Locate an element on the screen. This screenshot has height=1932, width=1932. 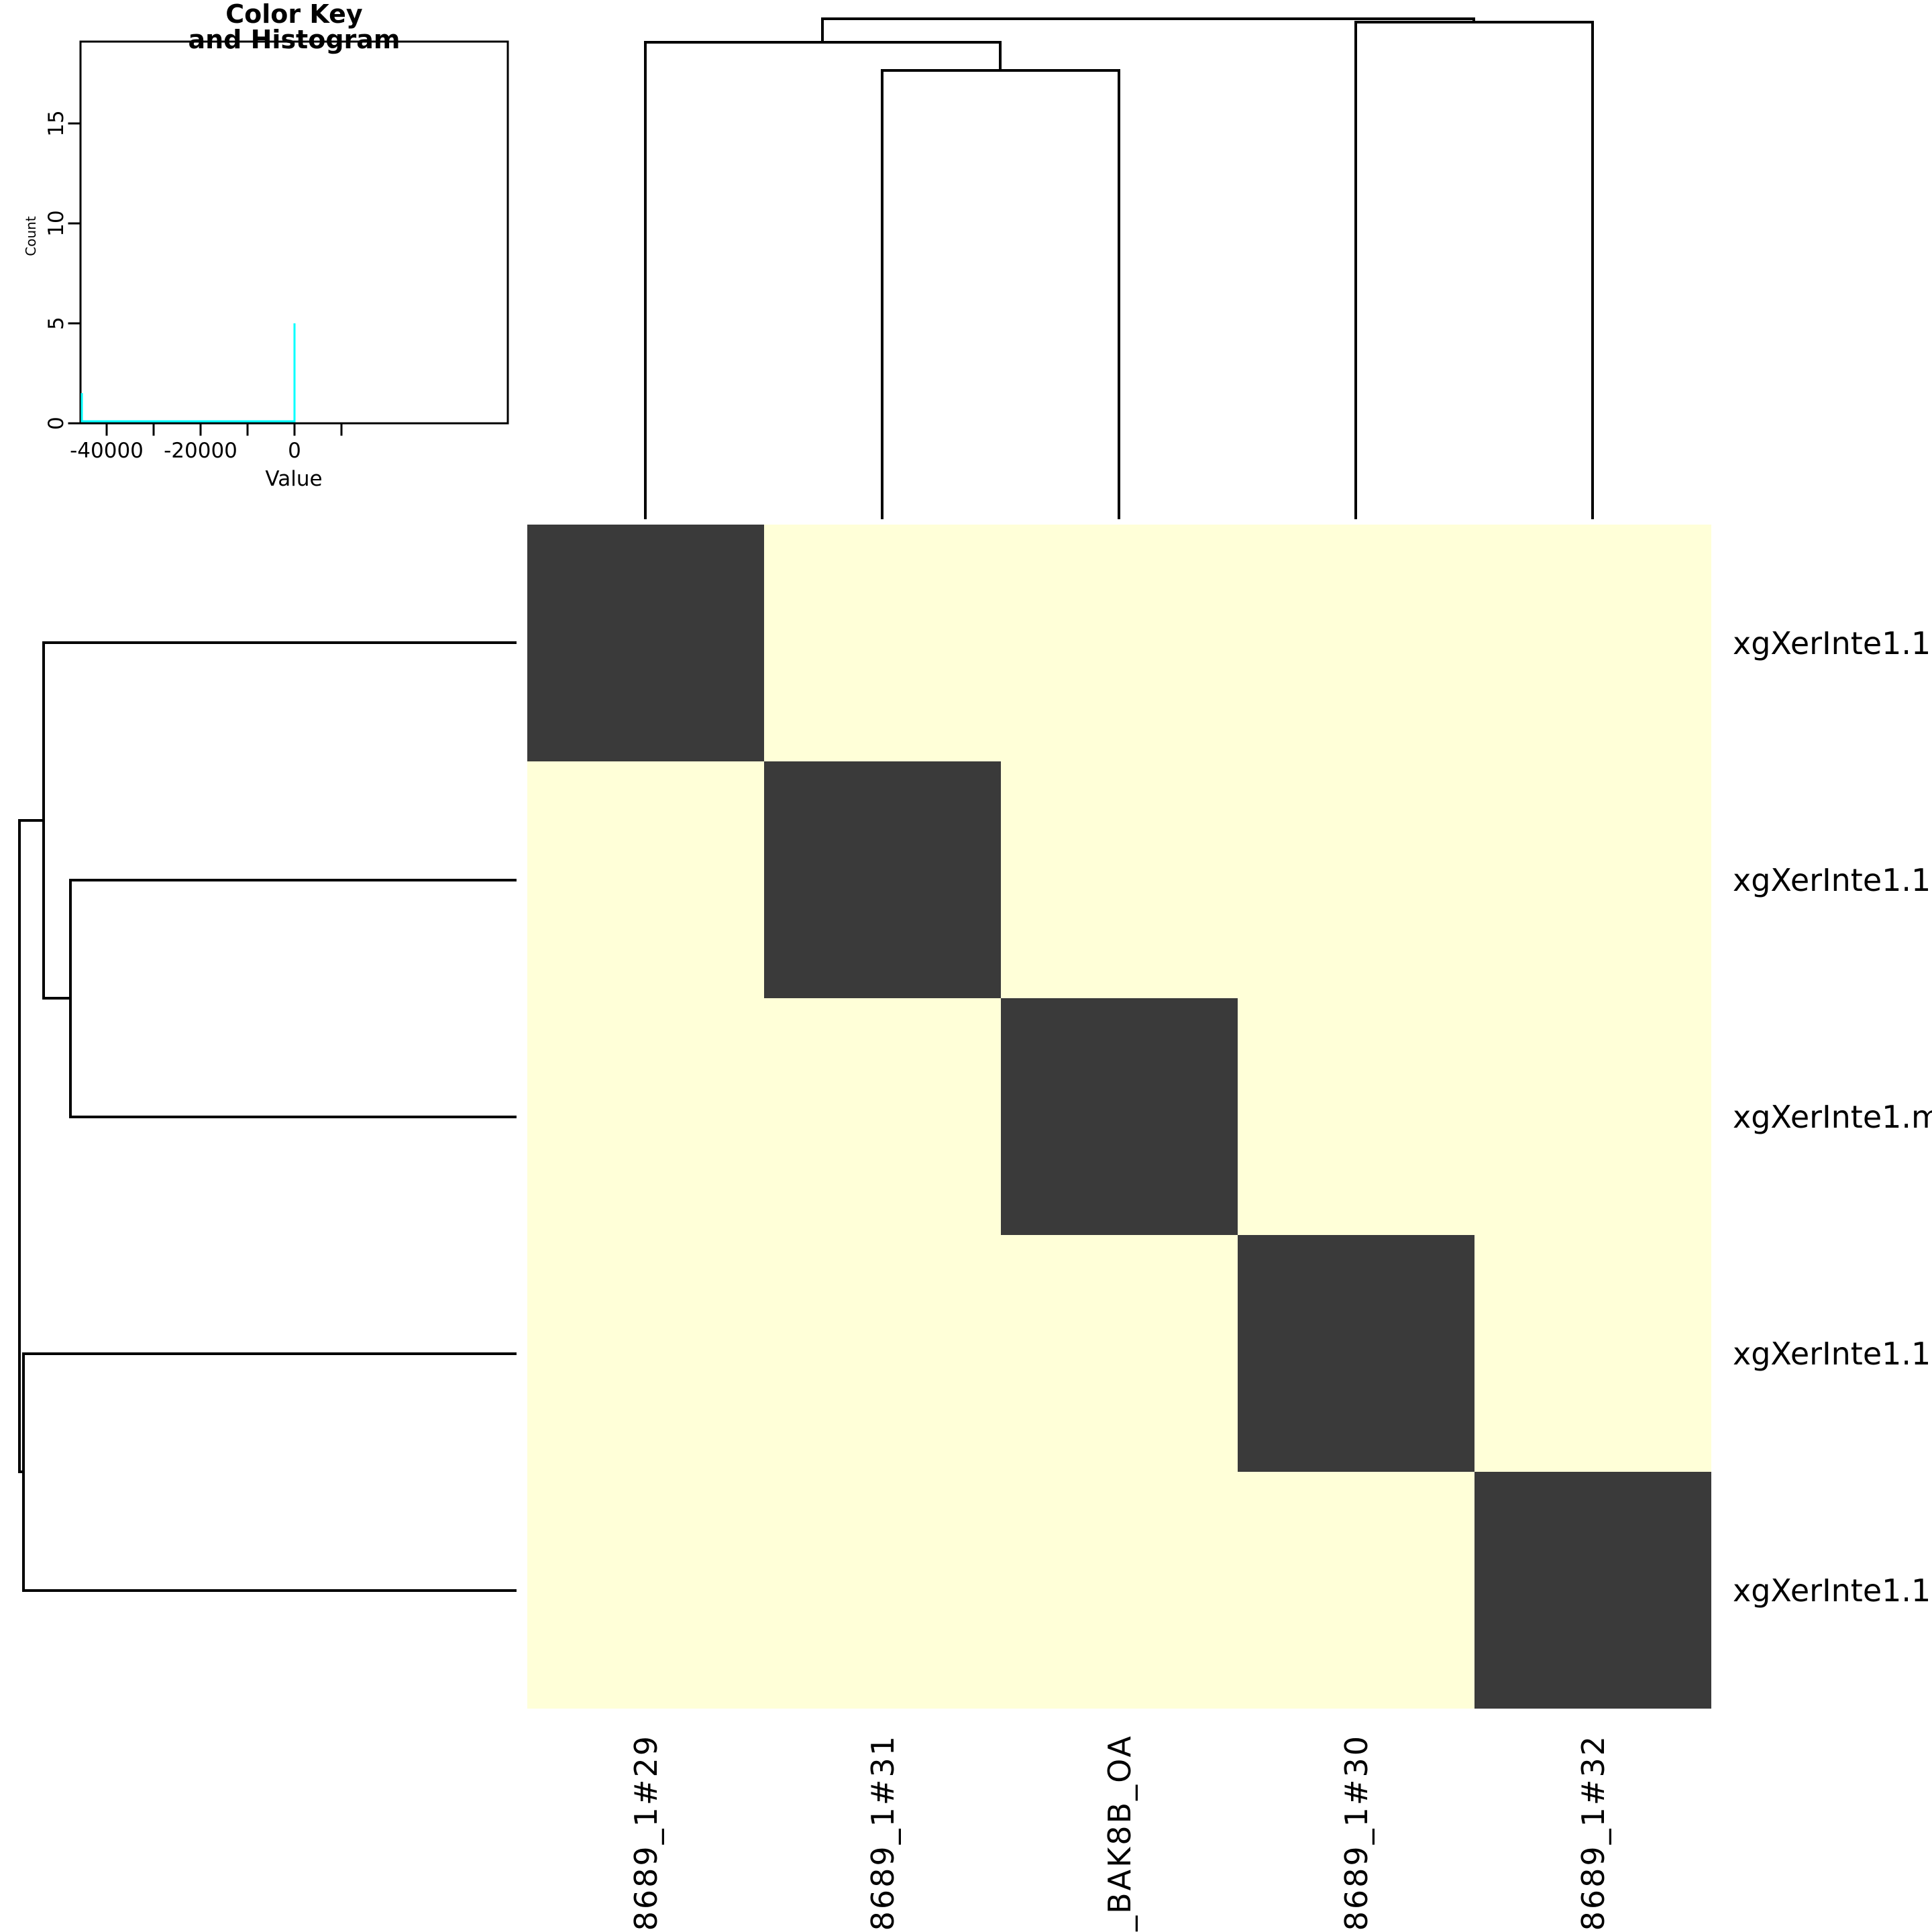
color-key-title-line1: Color Key is located at coordinates (294, 14).